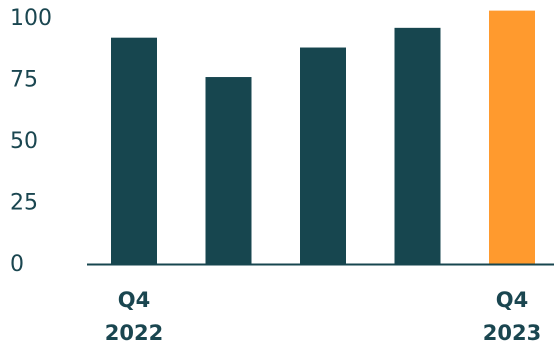 This screenshot has width=554, height=345. Describe the element at coordinates (17, 264) in the screenshot. I see `y-tick-label: 0` at that location.